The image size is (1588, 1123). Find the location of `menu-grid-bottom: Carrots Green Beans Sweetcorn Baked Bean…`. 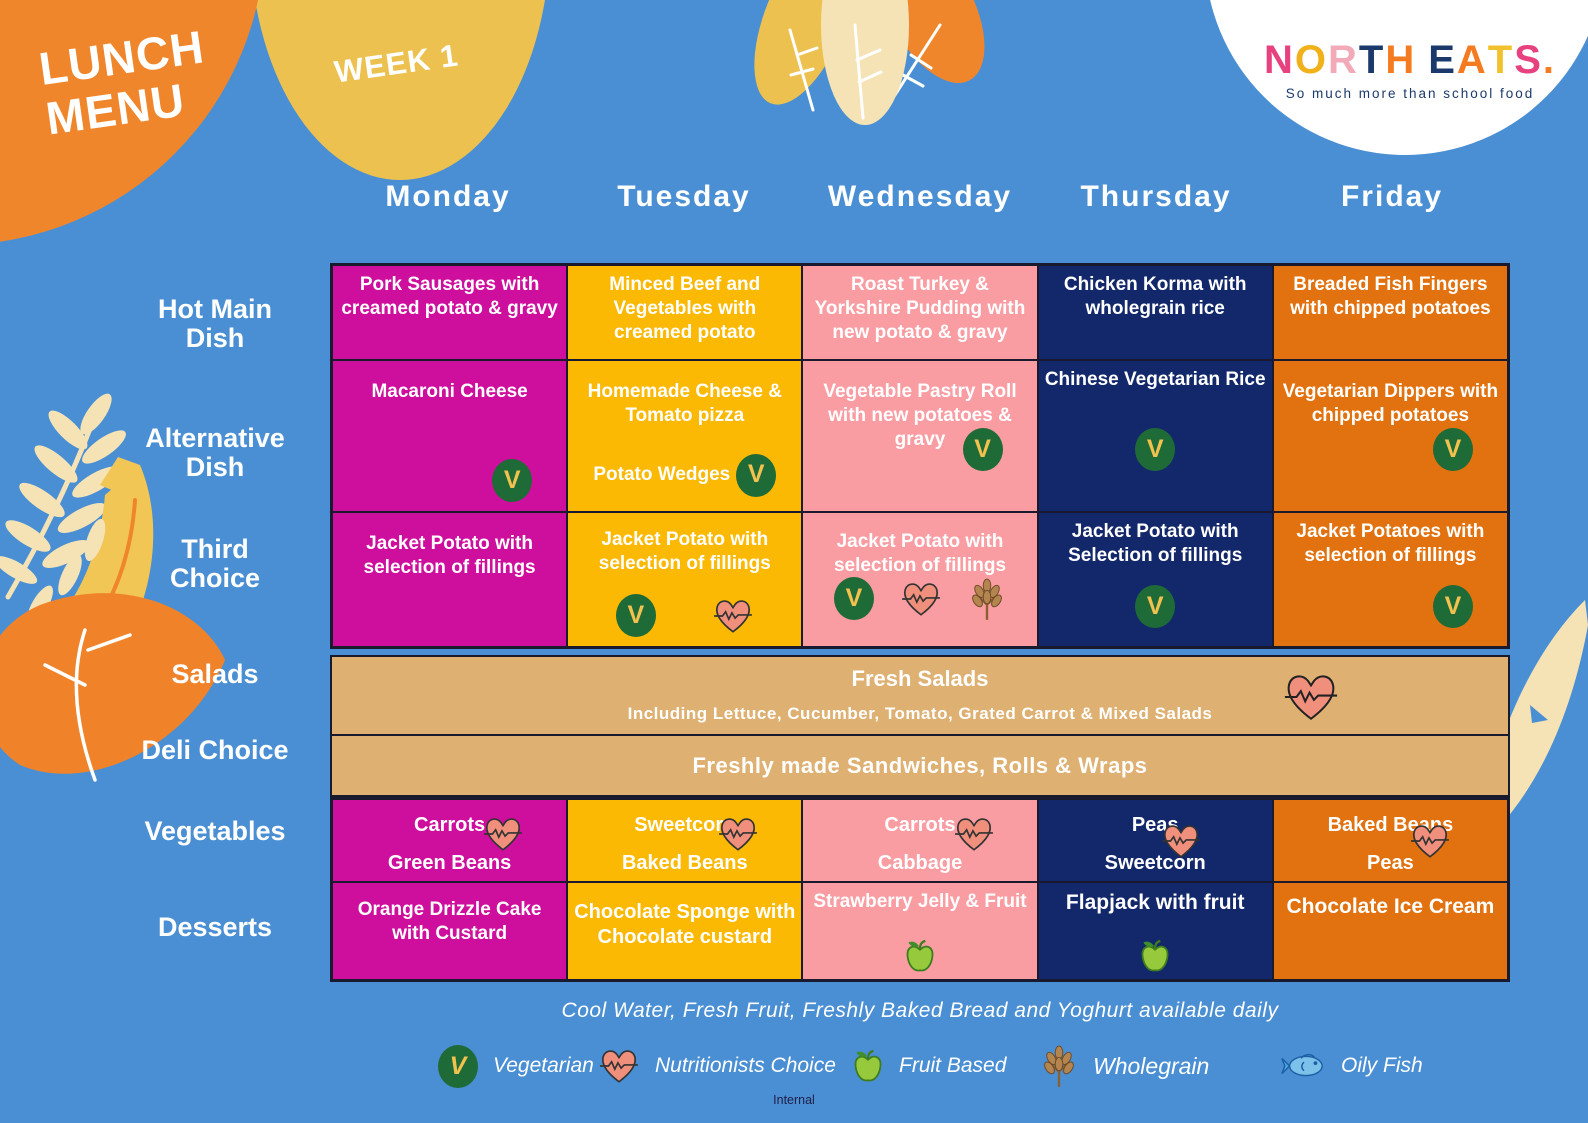

menu-grid-bottom: Carrots Green Beans Sweetcorn Baked Bean… is located at coordinates (920, 889).